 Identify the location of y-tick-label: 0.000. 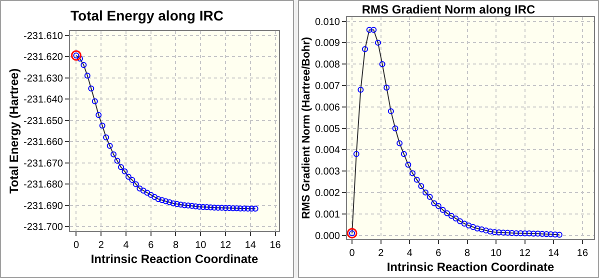
(327, 236).